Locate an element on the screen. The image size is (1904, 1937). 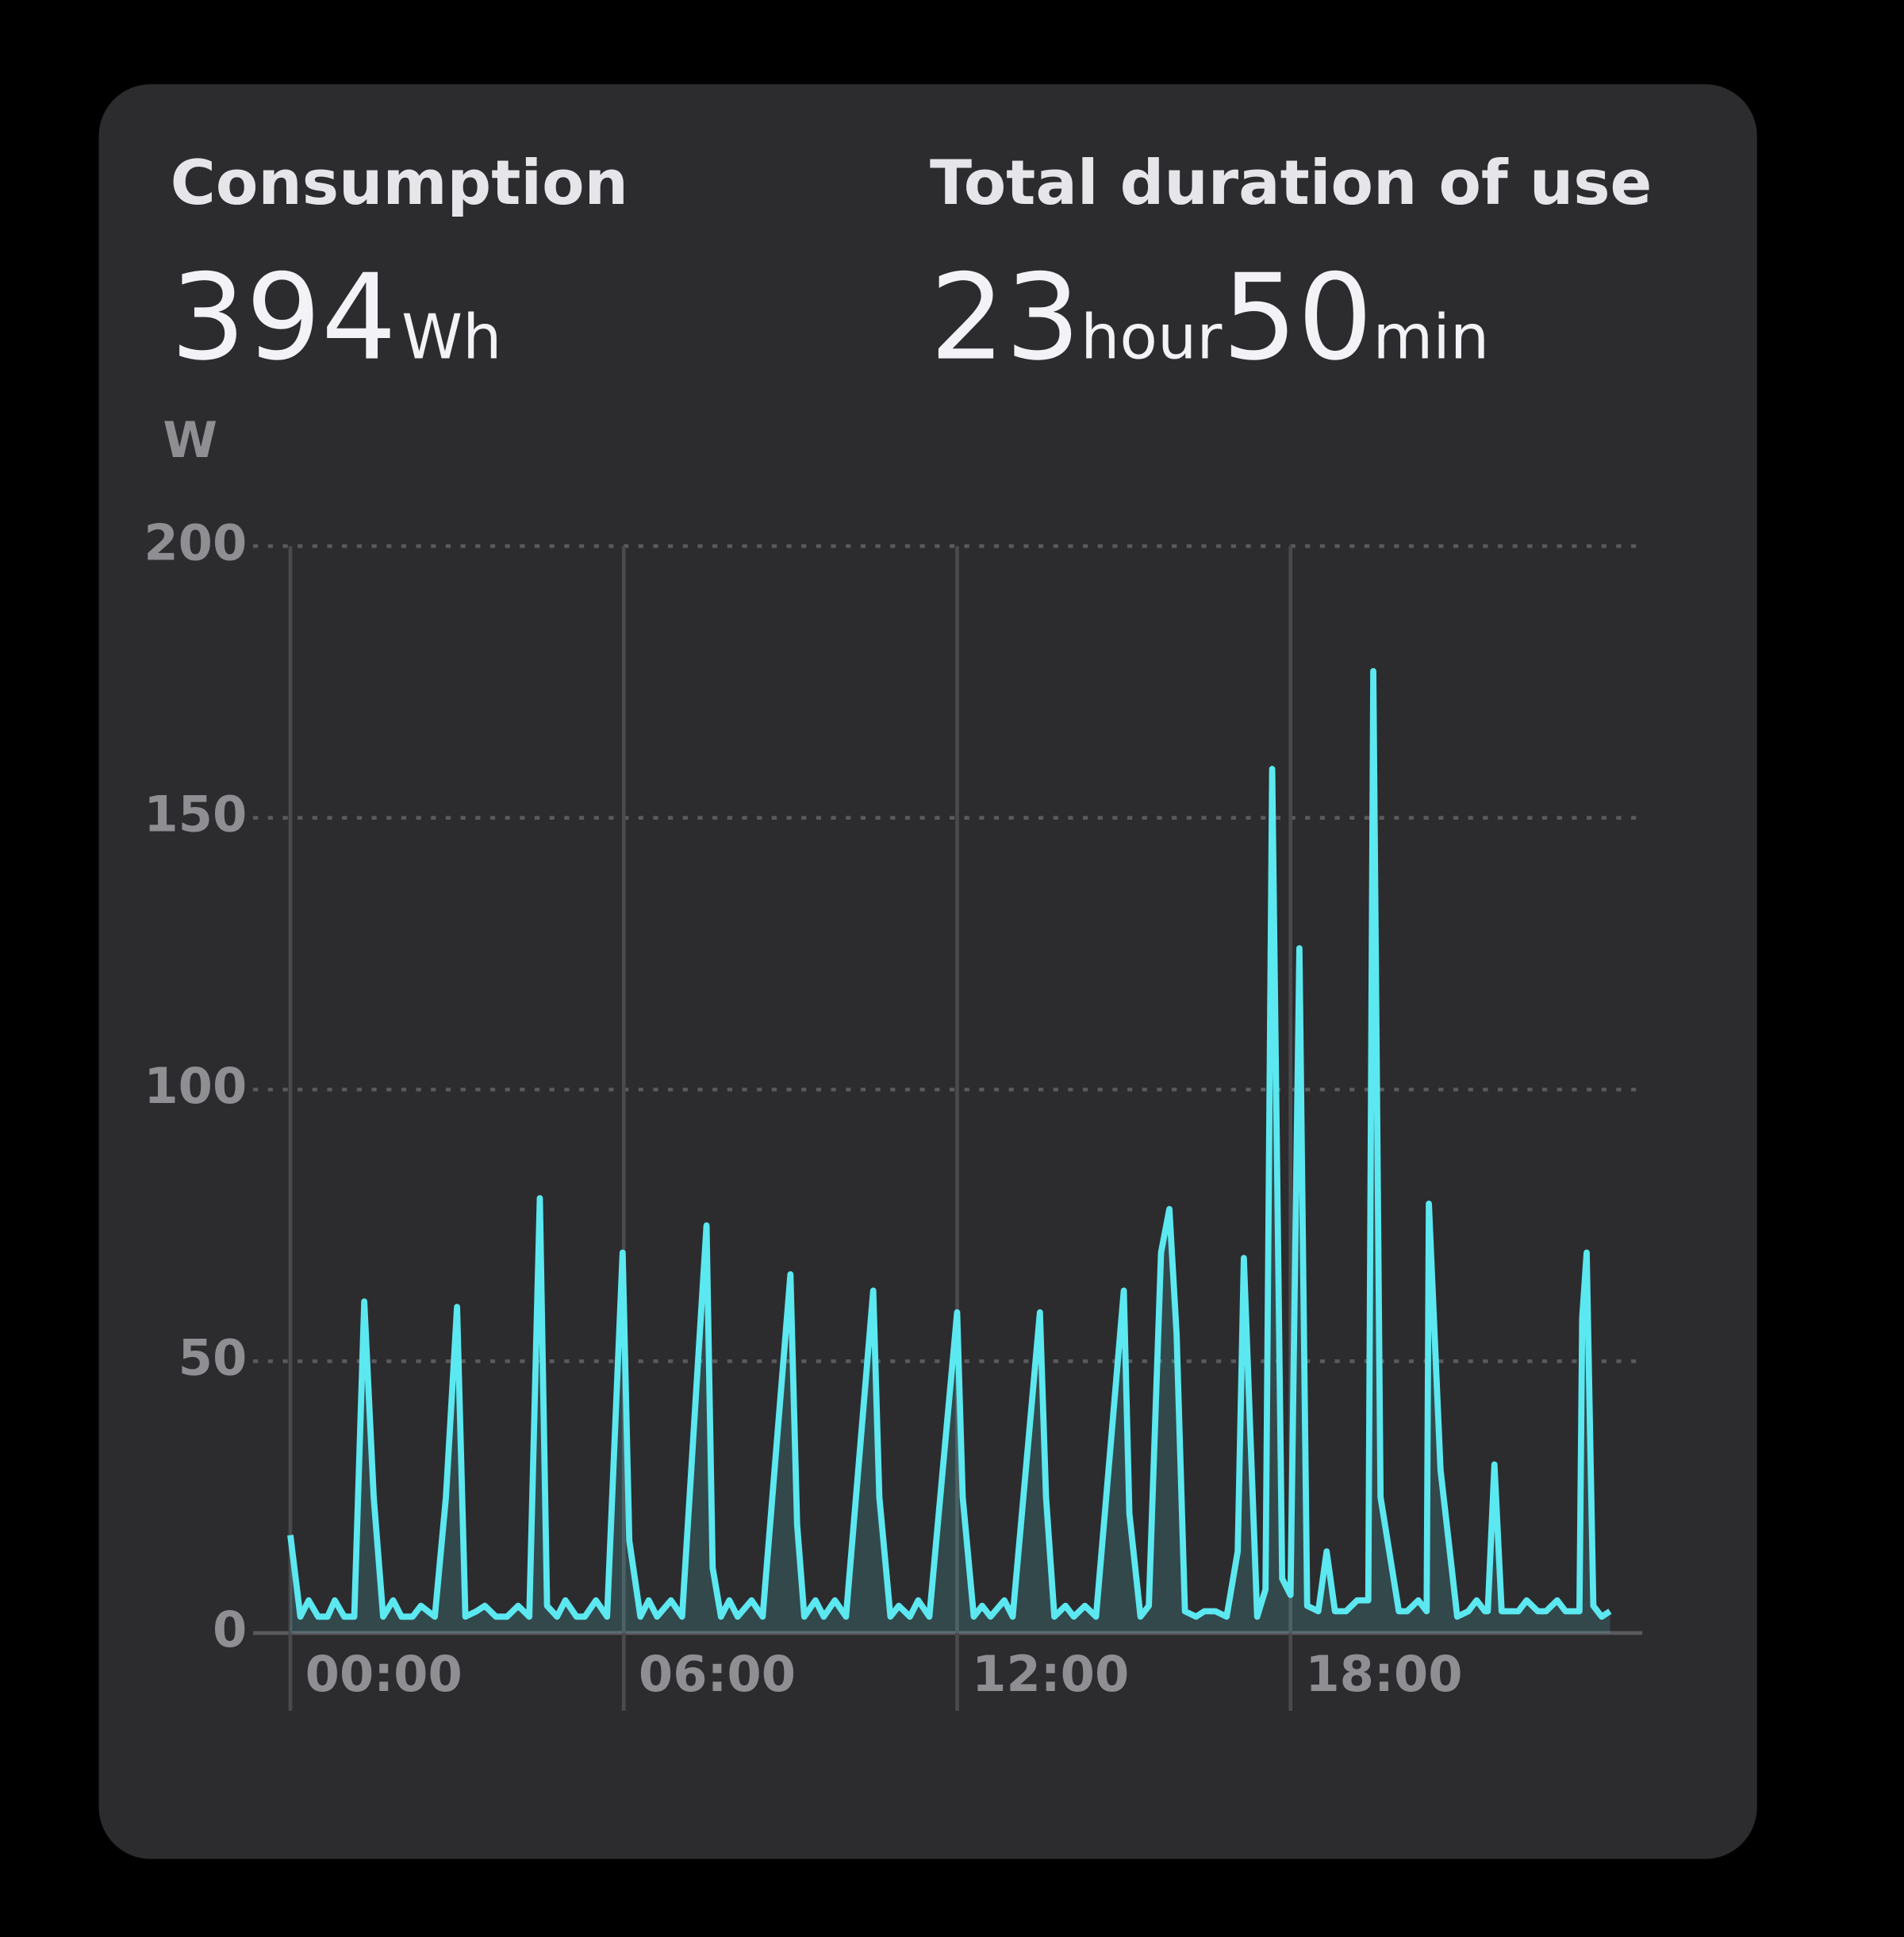
duration-hours: 23 is located at coordinates (1005, 318).